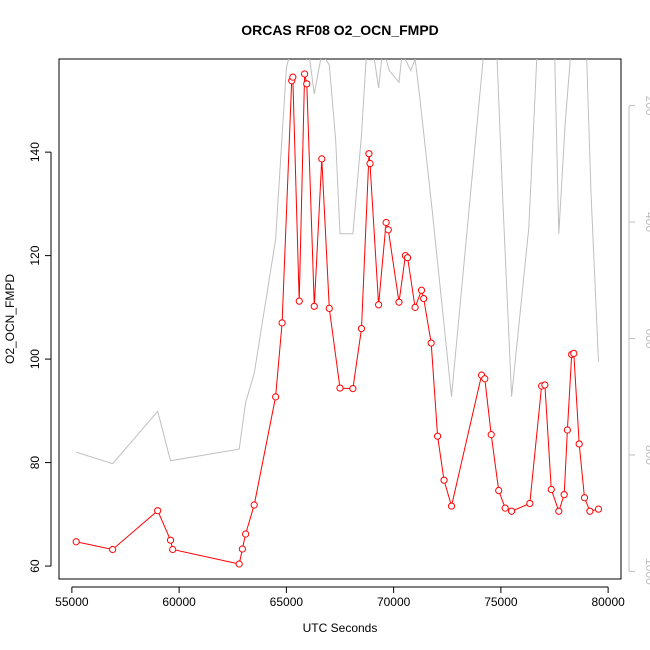  What do you see at coordinates (35, 255) in the screenshot?
I see `y-tick-label: 120` at bounding box center [35, 255].